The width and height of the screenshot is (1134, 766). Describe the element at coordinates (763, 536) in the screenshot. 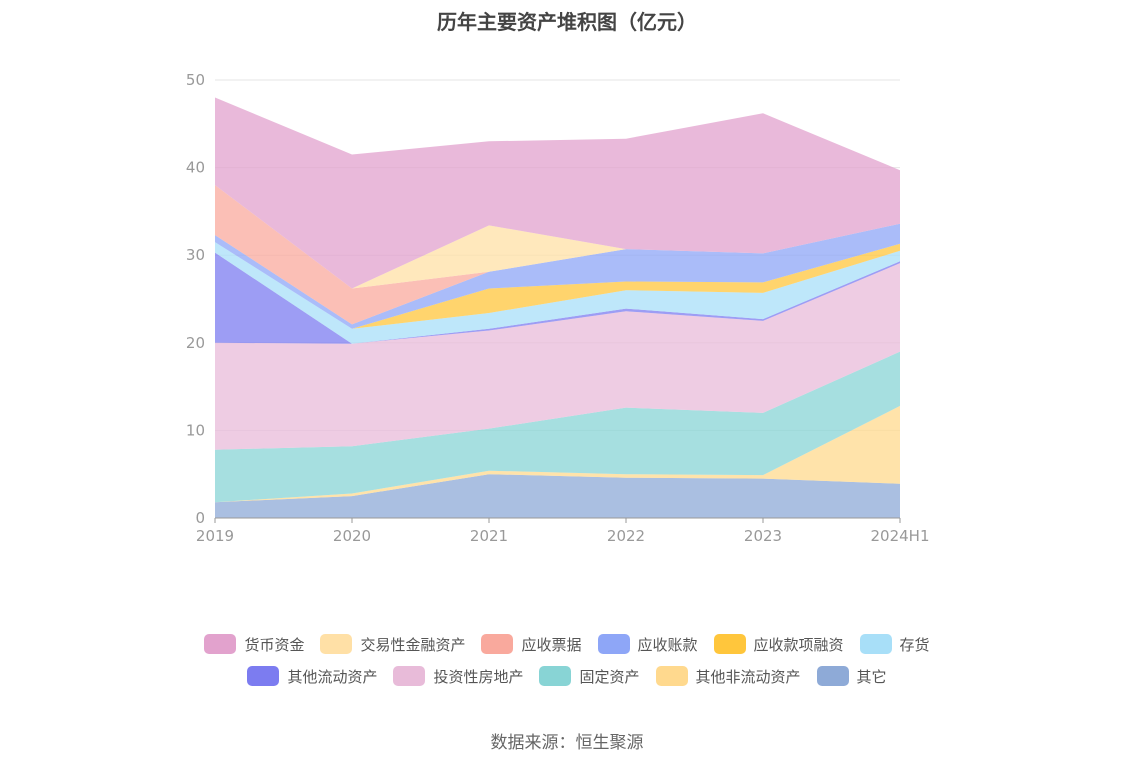

I see `x-tick-label: 2023` at that location.